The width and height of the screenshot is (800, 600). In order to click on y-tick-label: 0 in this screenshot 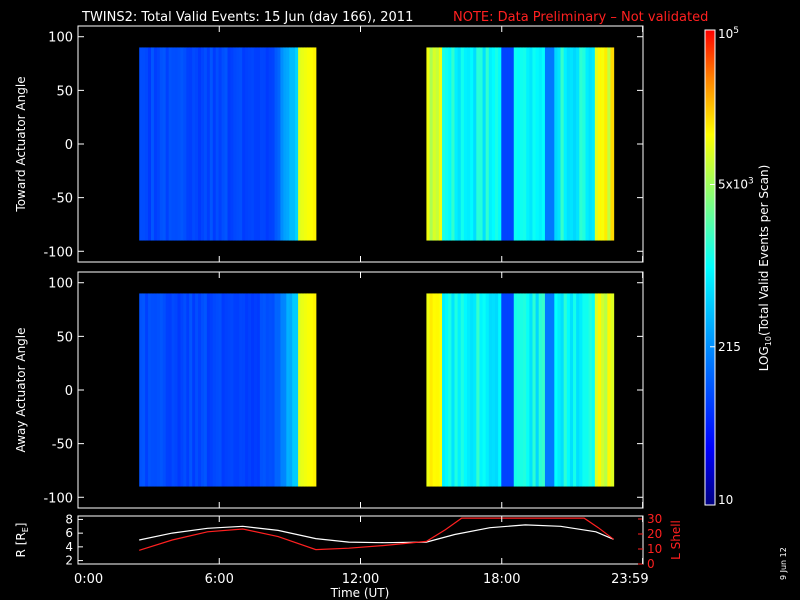, I will do `click(69, 145)`.